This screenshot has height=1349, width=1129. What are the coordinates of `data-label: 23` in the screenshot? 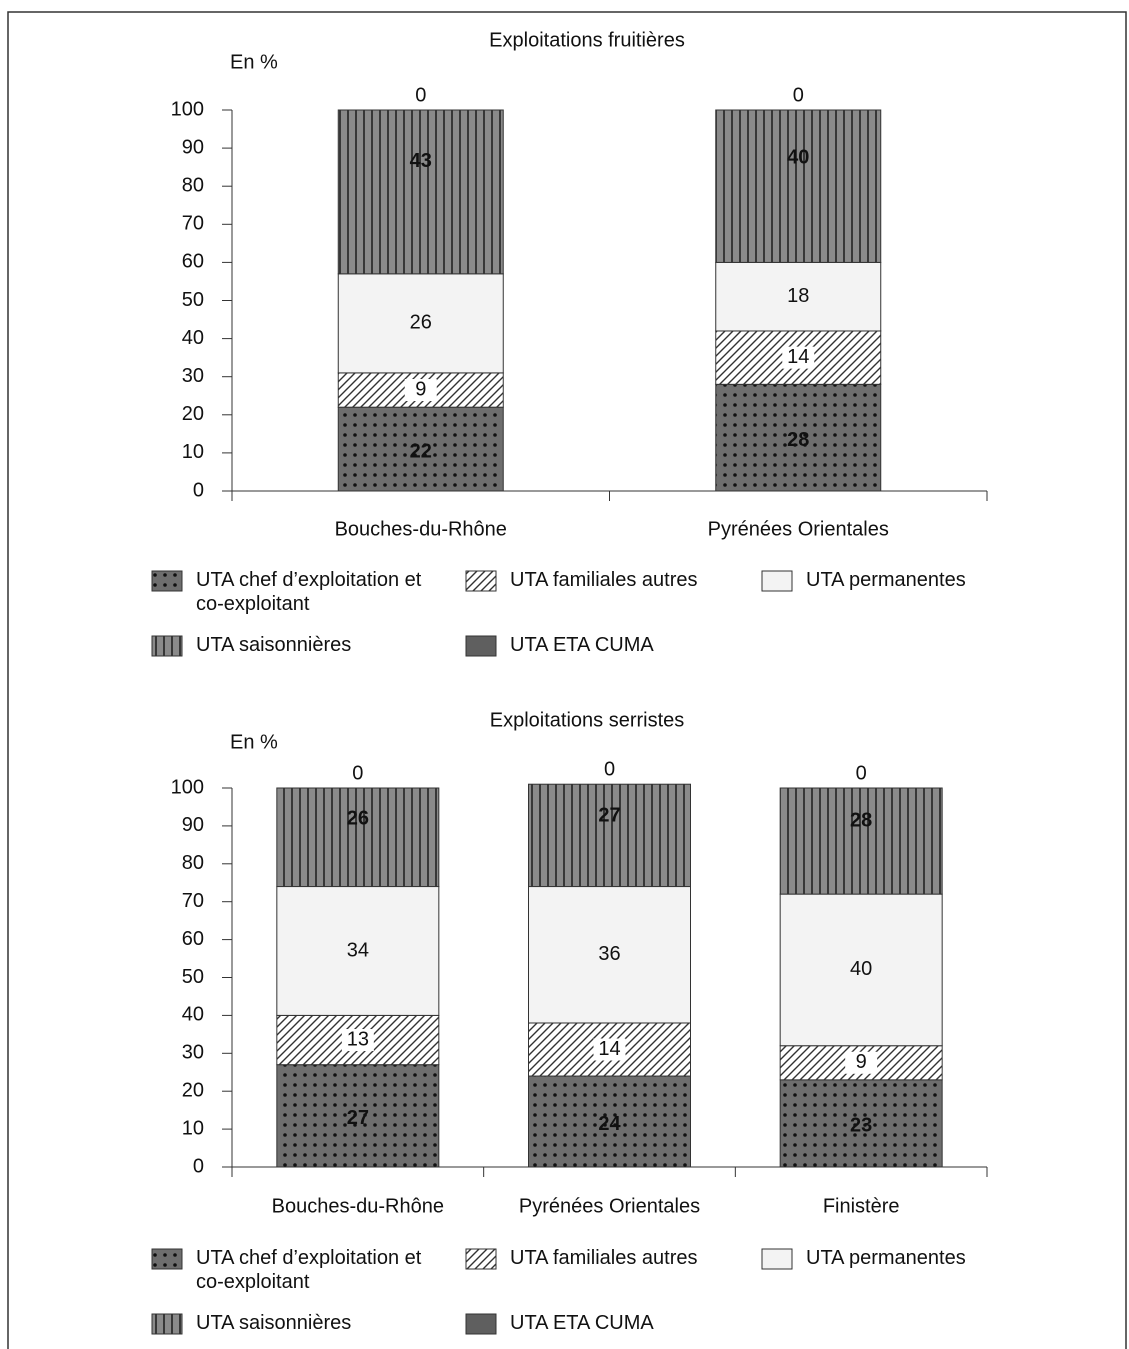 It's located at (861, 1126).